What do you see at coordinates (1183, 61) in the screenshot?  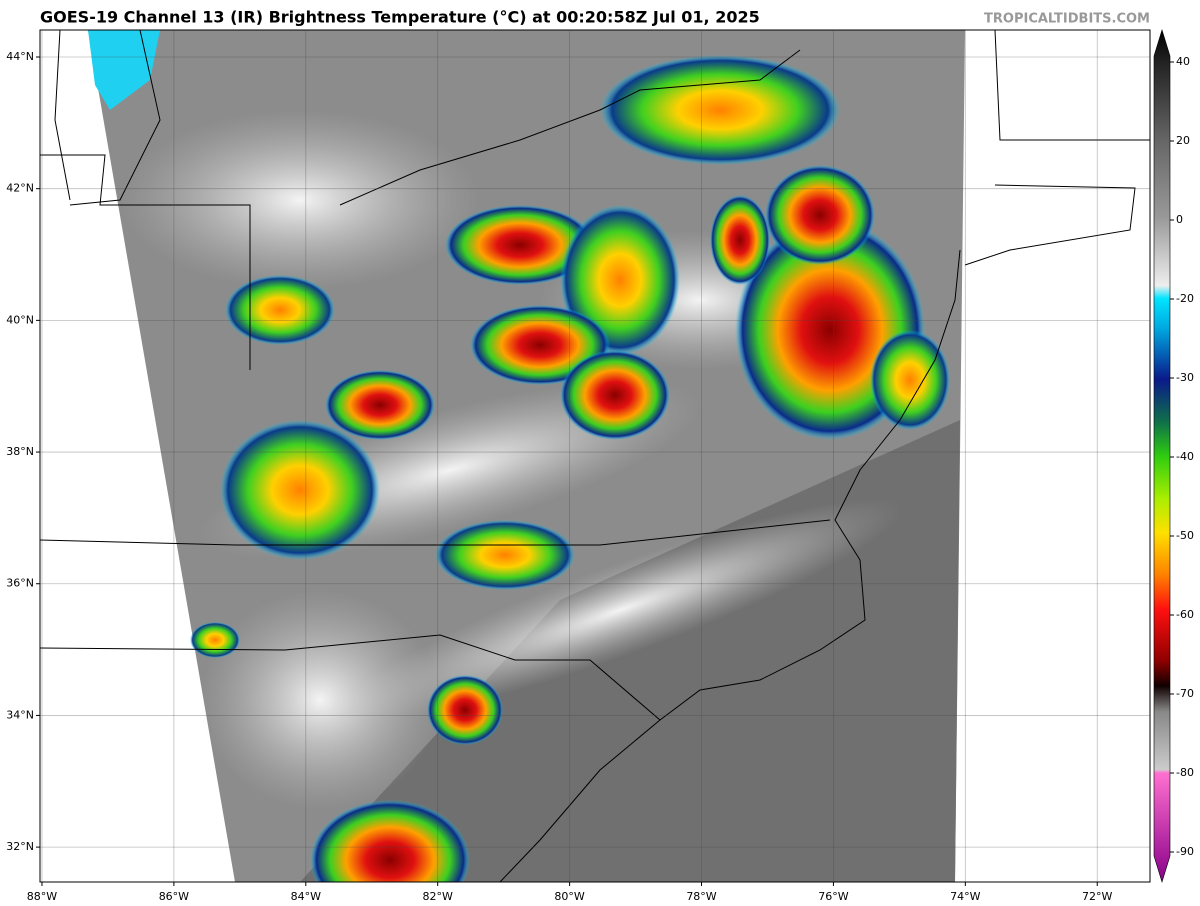 I see `colorbar-tick-label: 40` at bounding box center [1183, 61].